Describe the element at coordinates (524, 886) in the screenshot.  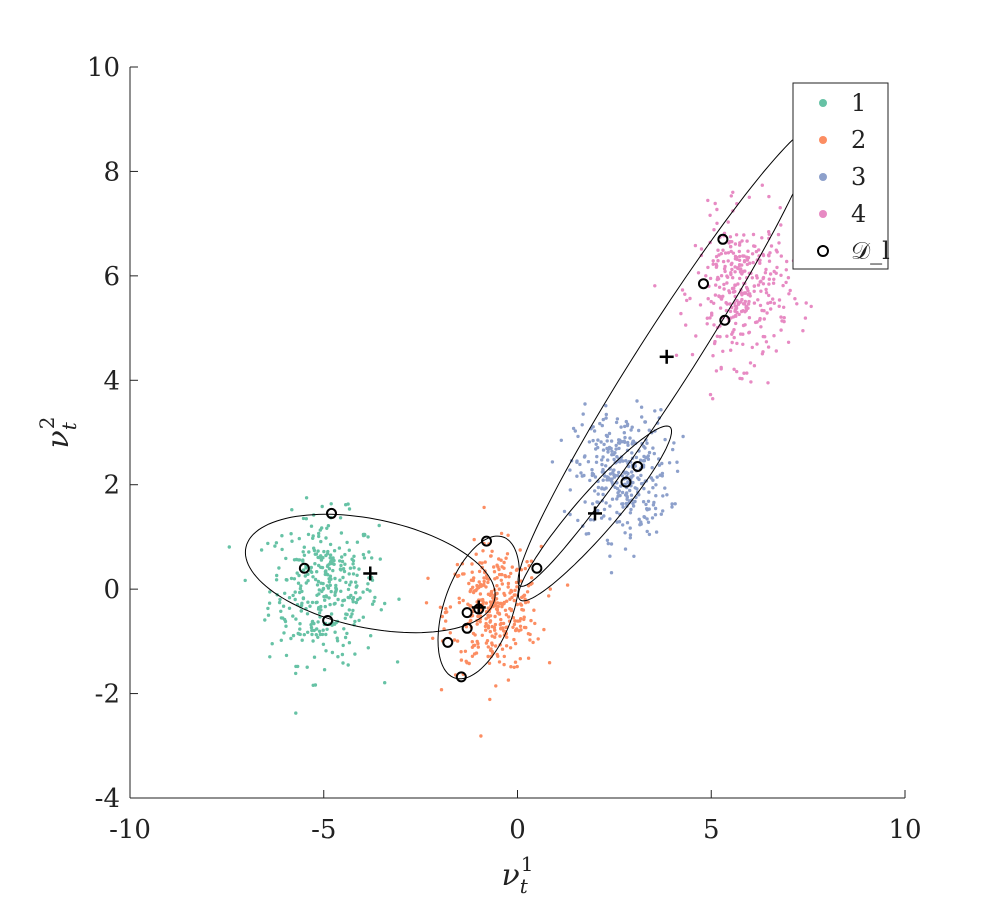
I see `axis-label-sub: t` at that location.